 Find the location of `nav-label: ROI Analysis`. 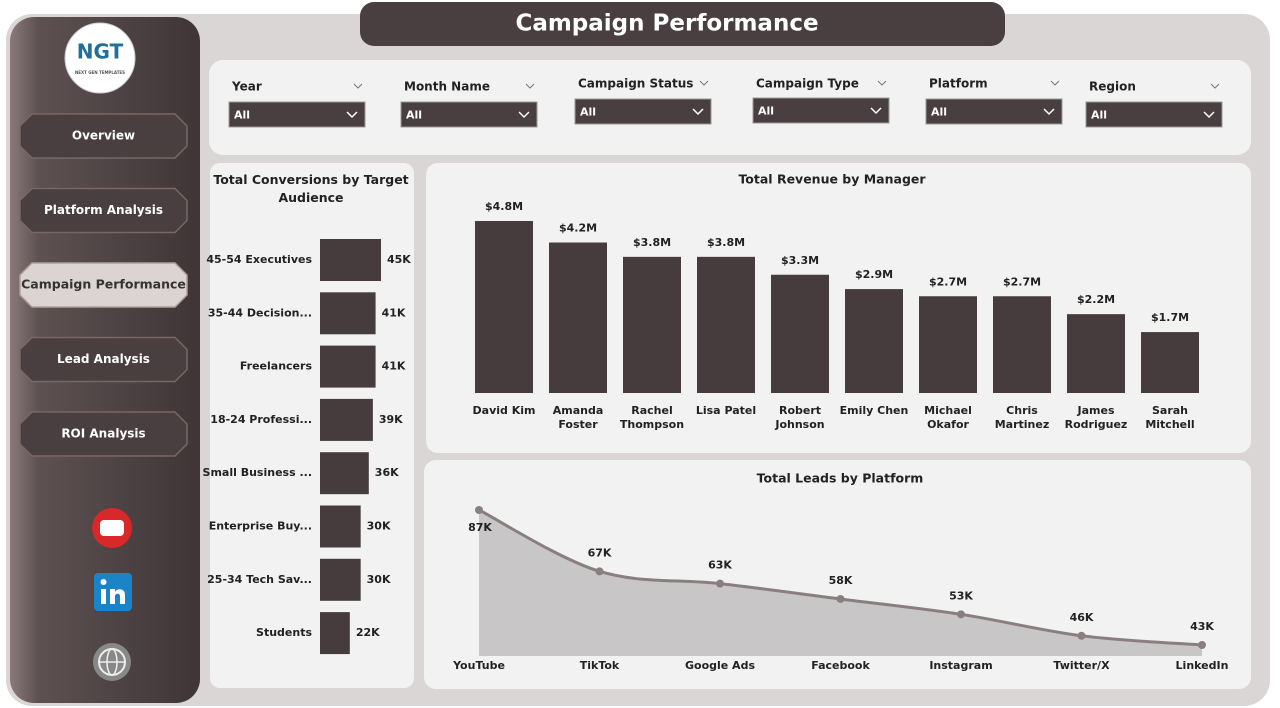

nav-label: ROI Analysis is located at coordinates (103, 434).